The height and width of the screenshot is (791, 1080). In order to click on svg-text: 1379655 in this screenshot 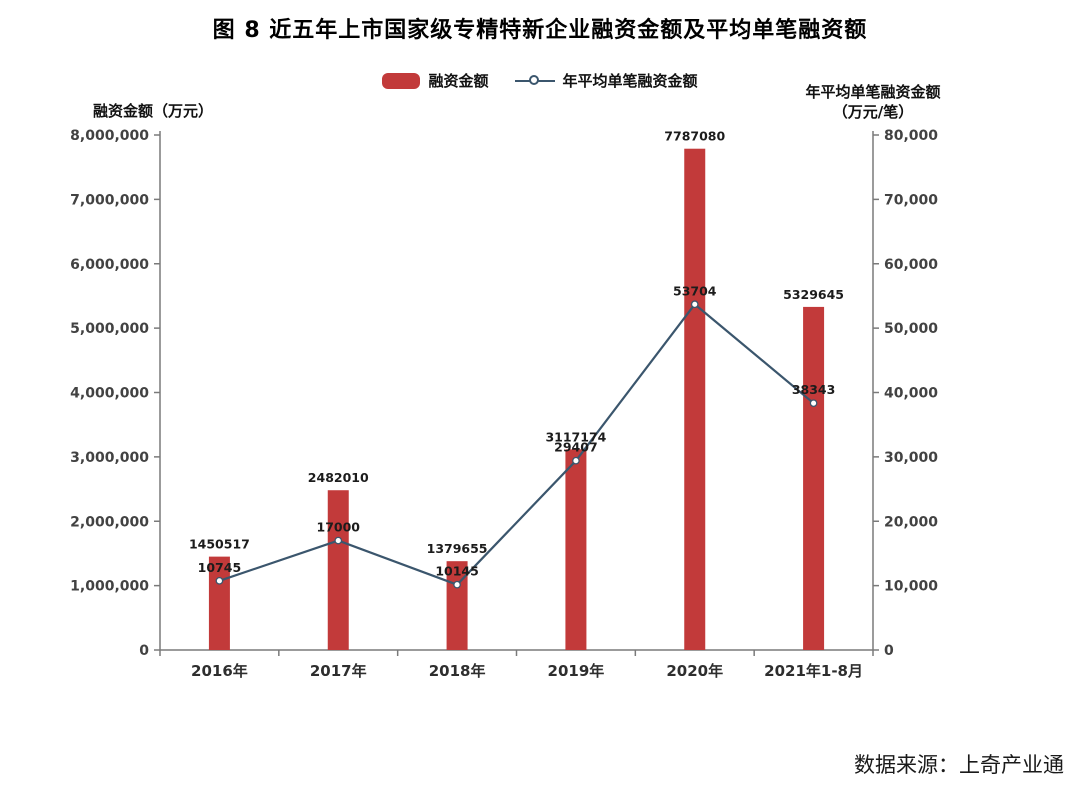, I will do `click(457, 548)`.